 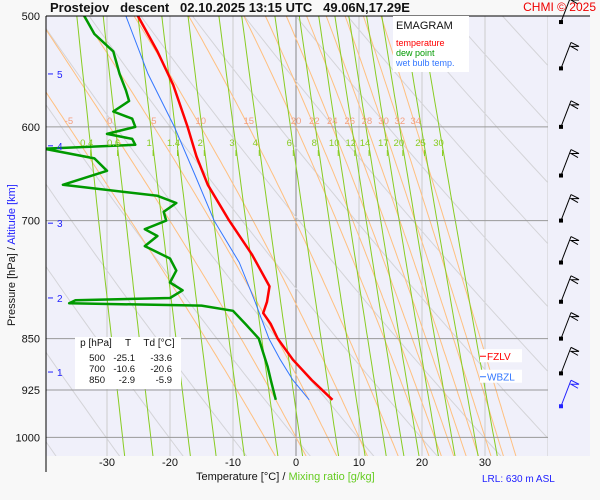 I want to click on y-tick-label: 700, so click(x=31, y=222).